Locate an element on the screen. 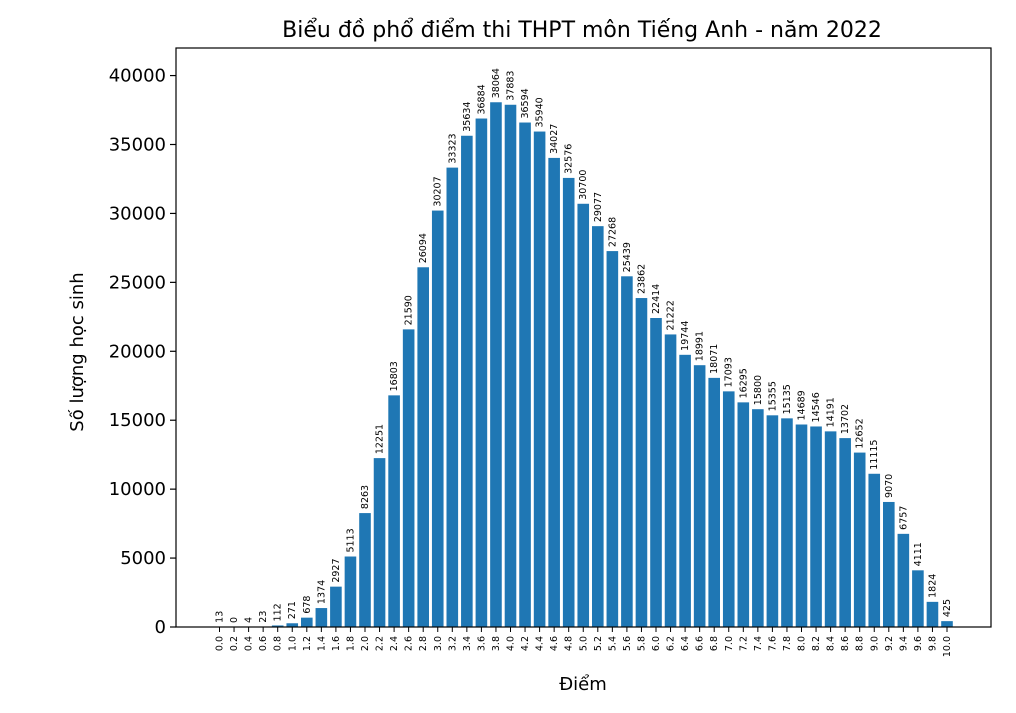 The image size is (1016, 713). x-tick-label: 9.4 is located at coordinates (903, 643).